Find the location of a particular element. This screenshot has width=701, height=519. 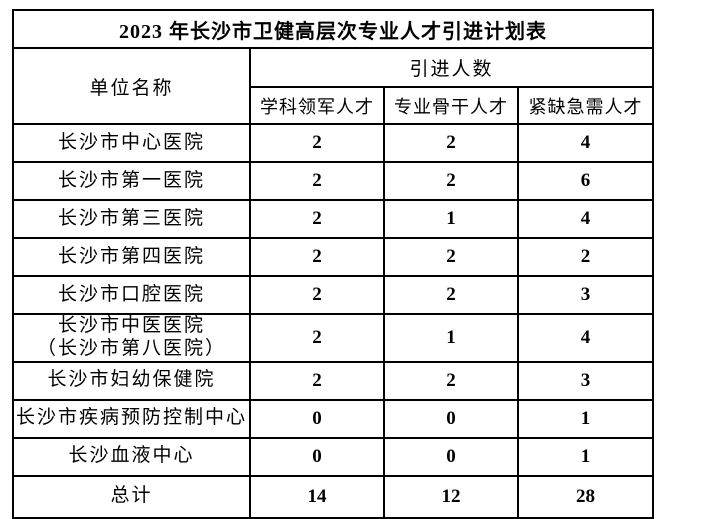

group-header-row: 单位名称 引进人数 is located at coordinates (333, 86).